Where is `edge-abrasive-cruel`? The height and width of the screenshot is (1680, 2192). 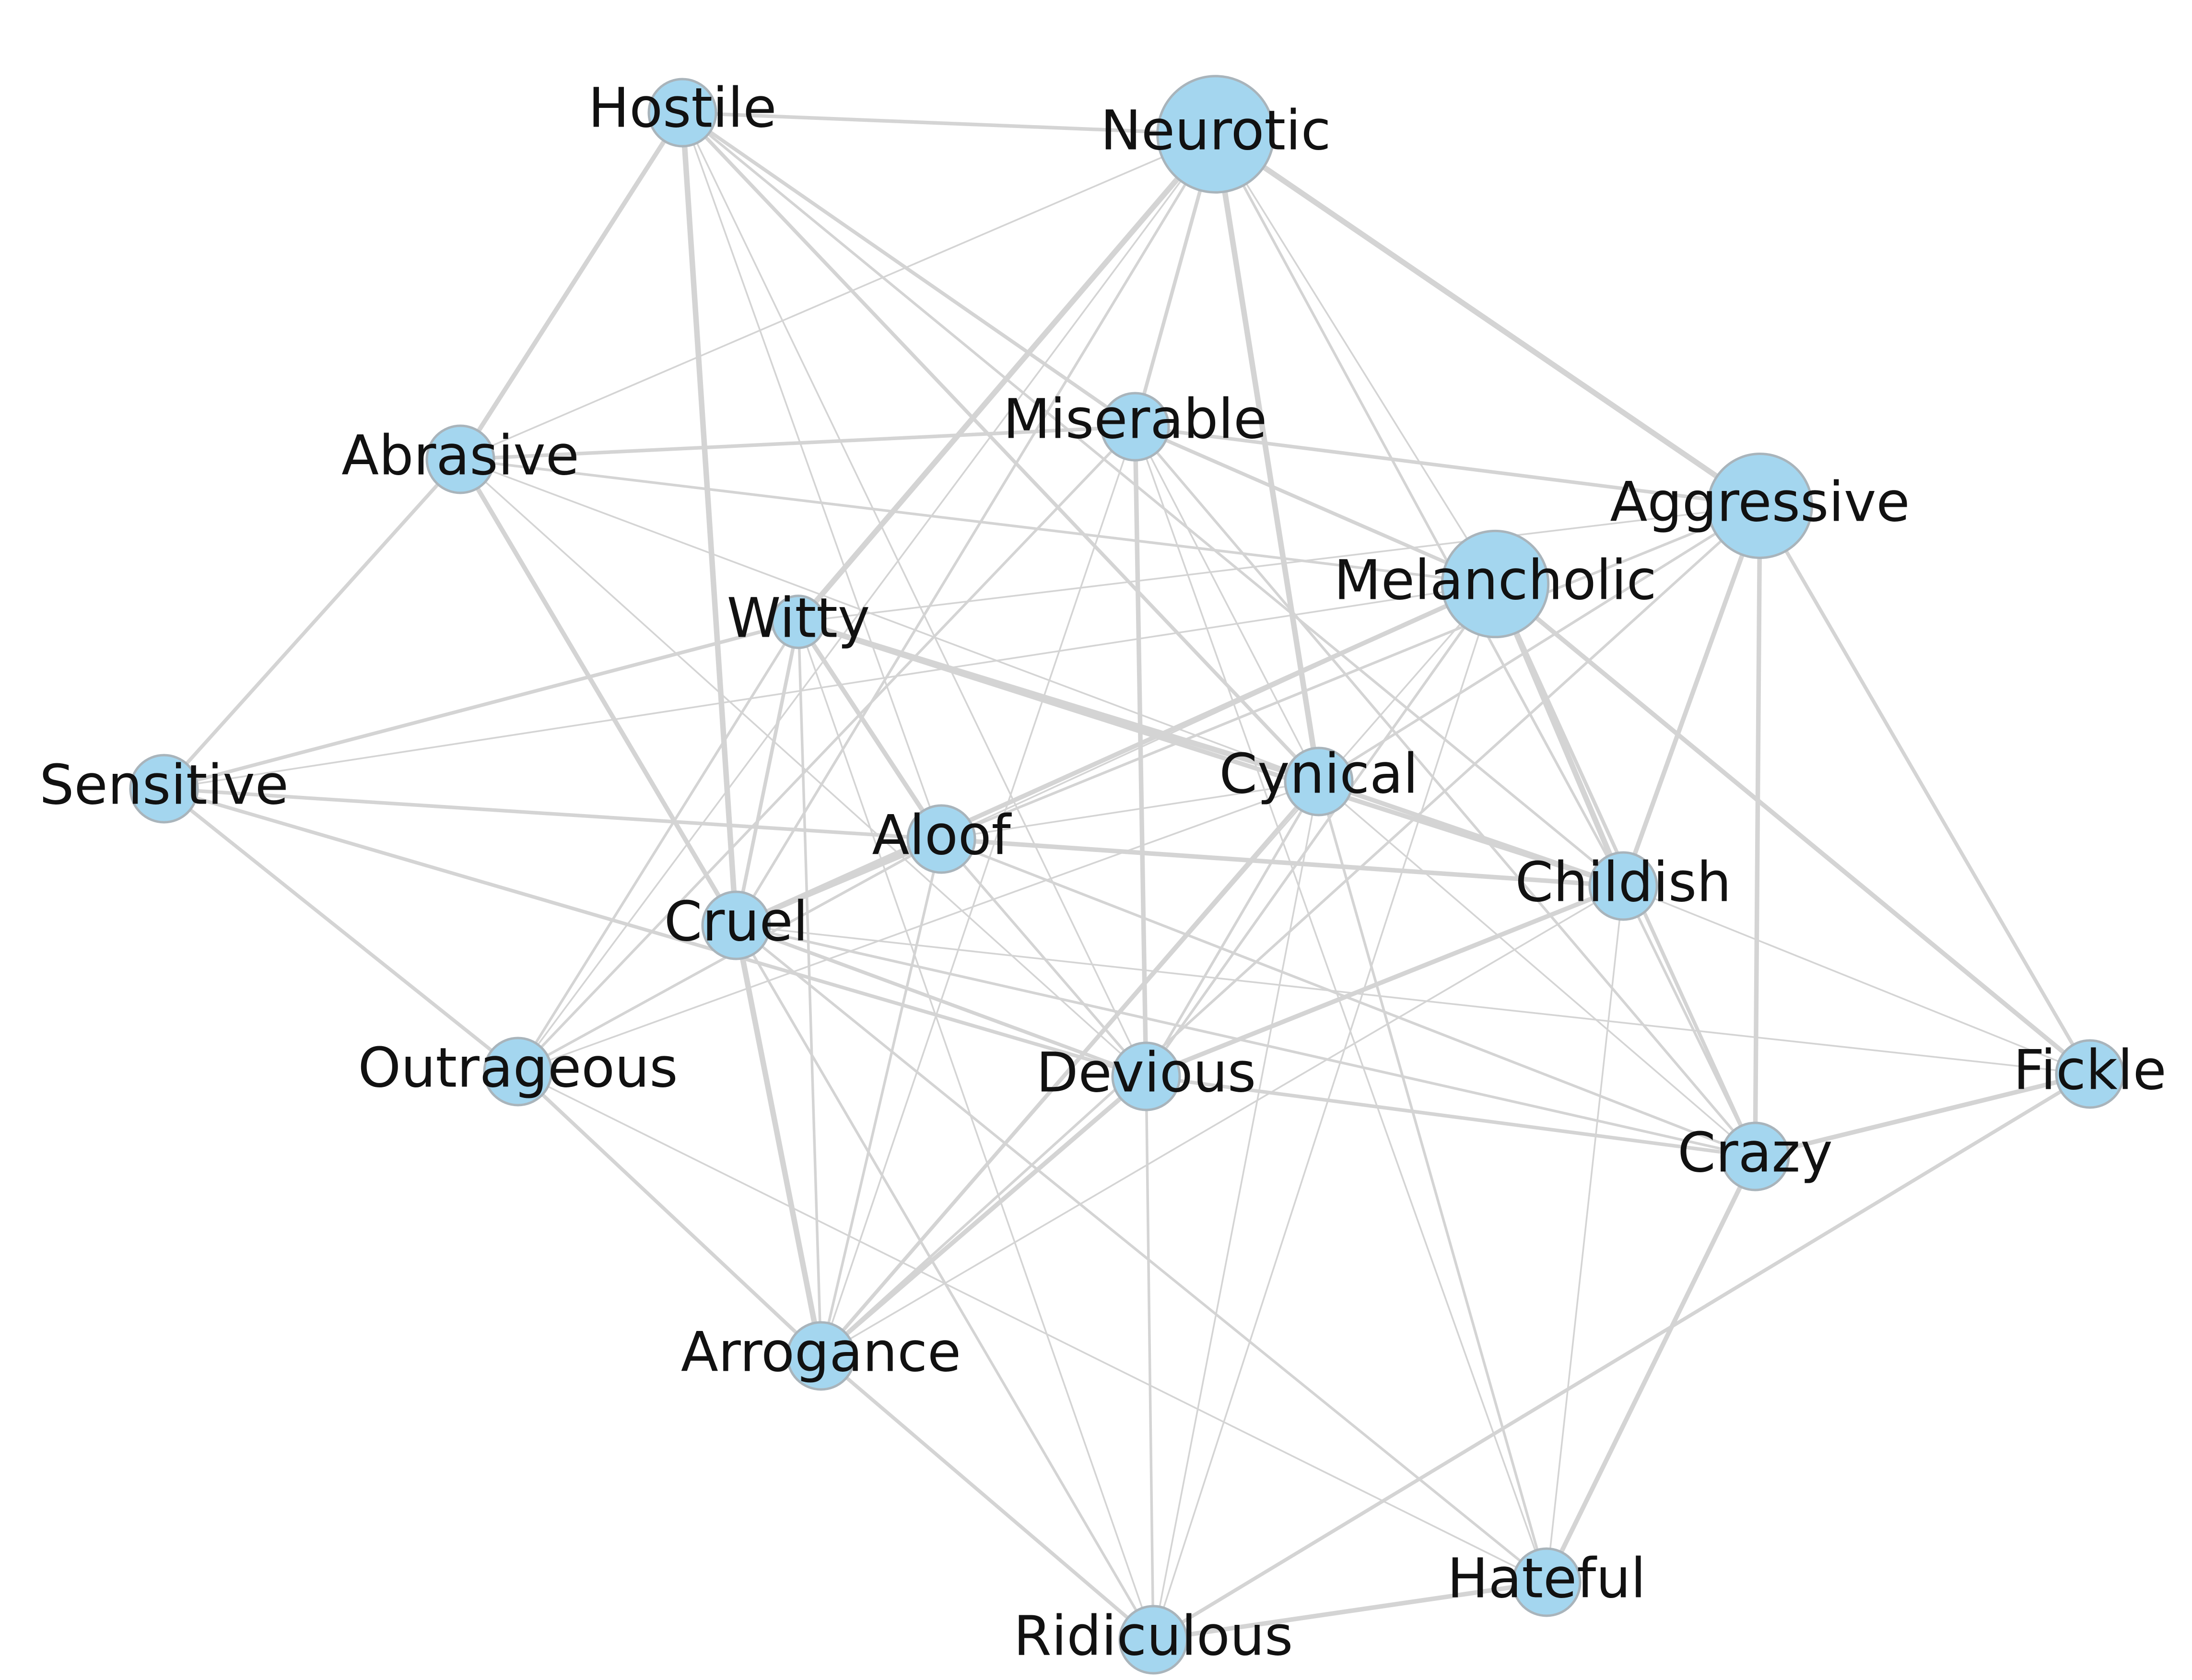
edge-abrasive-cruel is located at coordinates (598, 692).